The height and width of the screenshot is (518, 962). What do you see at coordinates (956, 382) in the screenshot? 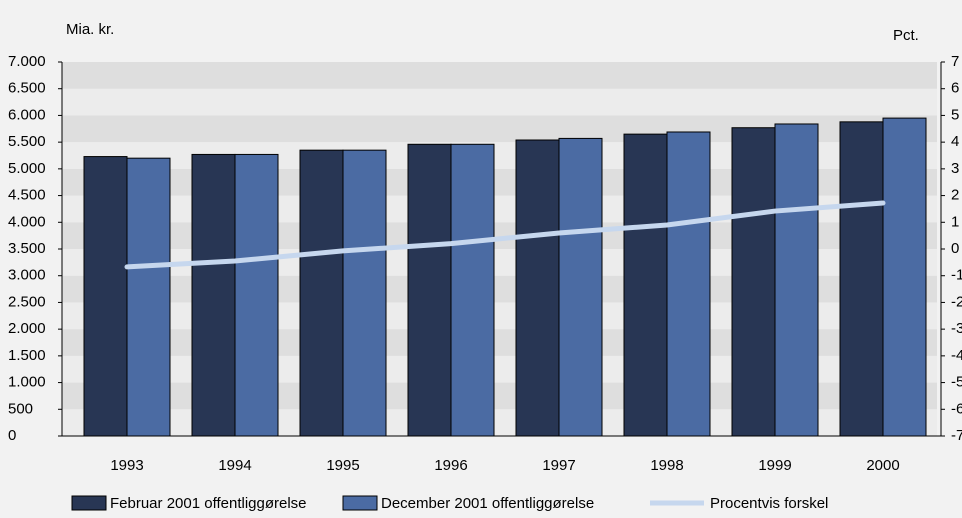
I see `y2-tick-label: -5` at bounding box center [956, 382].